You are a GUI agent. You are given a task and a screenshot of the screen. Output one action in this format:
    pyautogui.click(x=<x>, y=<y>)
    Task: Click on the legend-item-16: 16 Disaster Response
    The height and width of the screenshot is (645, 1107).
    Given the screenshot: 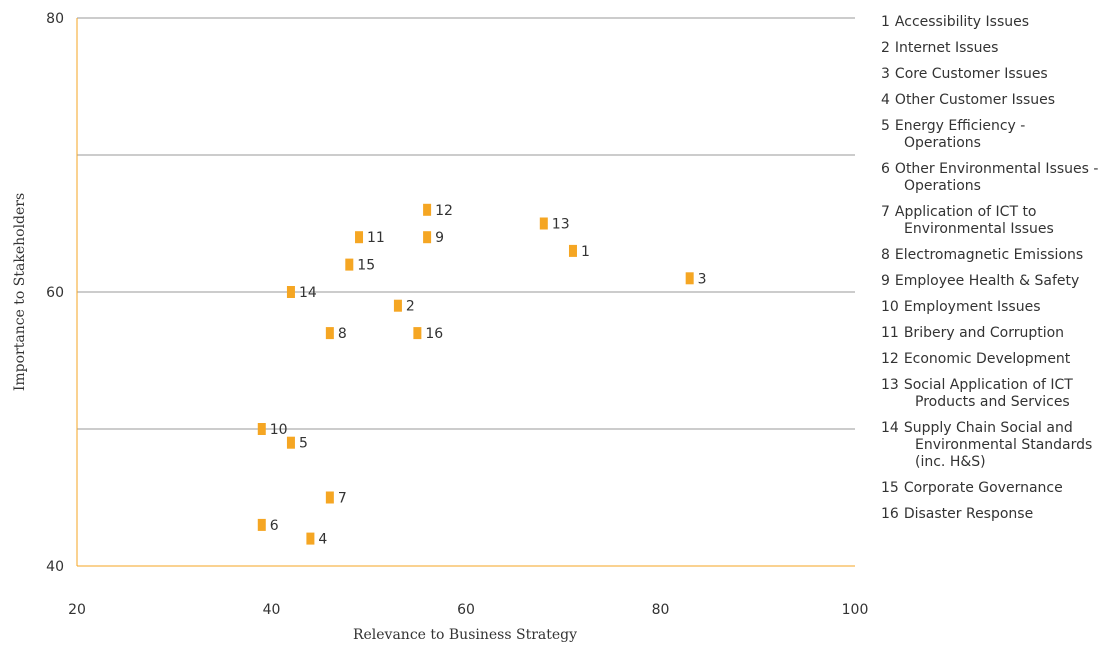 What is the action you would take?
    pyautogui.click(x=992, y=514)
    